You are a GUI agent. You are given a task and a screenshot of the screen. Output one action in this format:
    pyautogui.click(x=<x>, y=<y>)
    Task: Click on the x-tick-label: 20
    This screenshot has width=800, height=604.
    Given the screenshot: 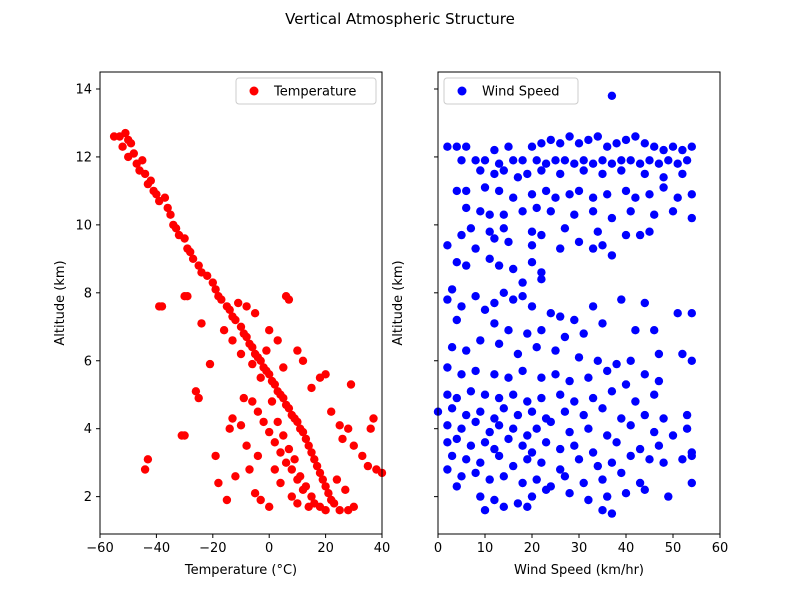 What is the action you would take?
    pyautogui.click(x=532, y=548)
    